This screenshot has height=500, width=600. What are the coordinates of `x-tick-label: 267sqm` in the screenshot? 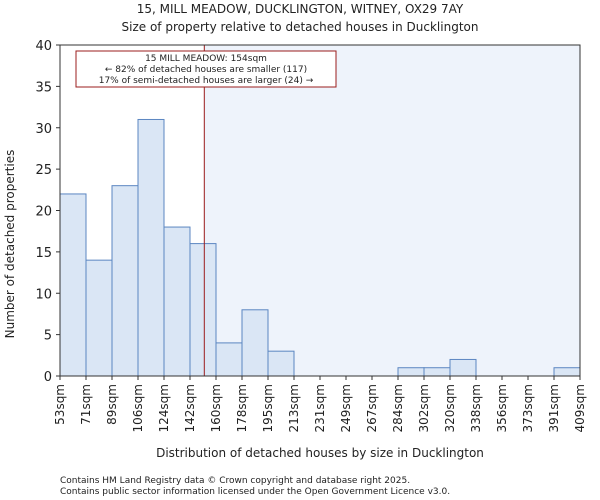 It's located at (372, 408).